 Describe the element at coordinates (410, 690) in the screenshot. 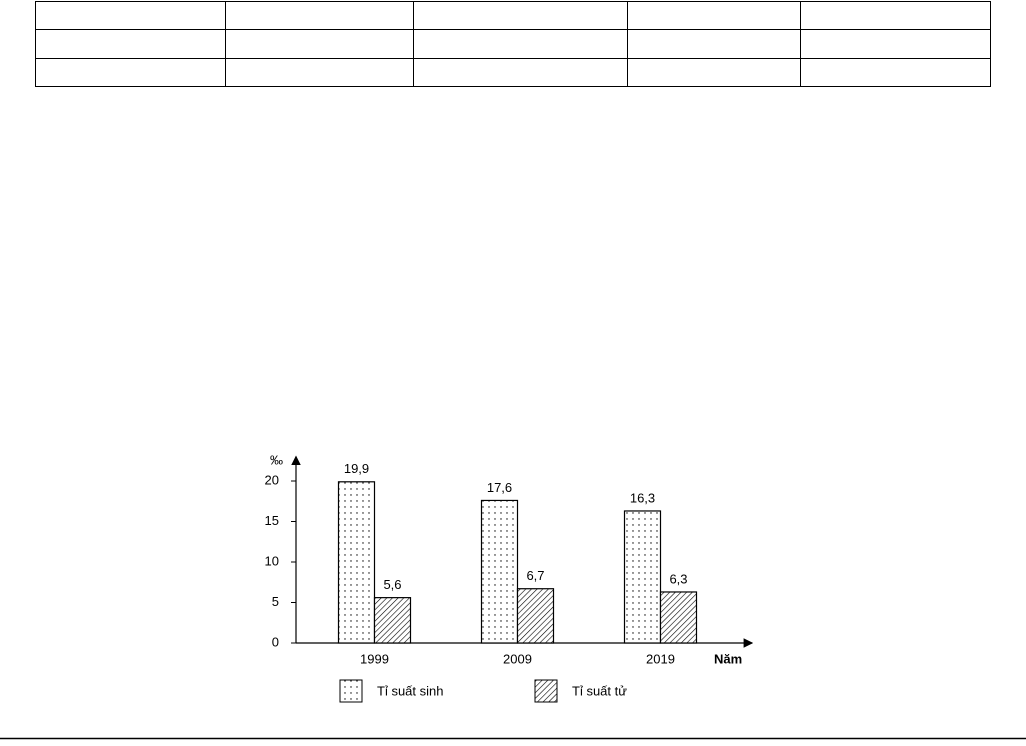

I see `legend-label: Tỉ suất sinh` at that location.